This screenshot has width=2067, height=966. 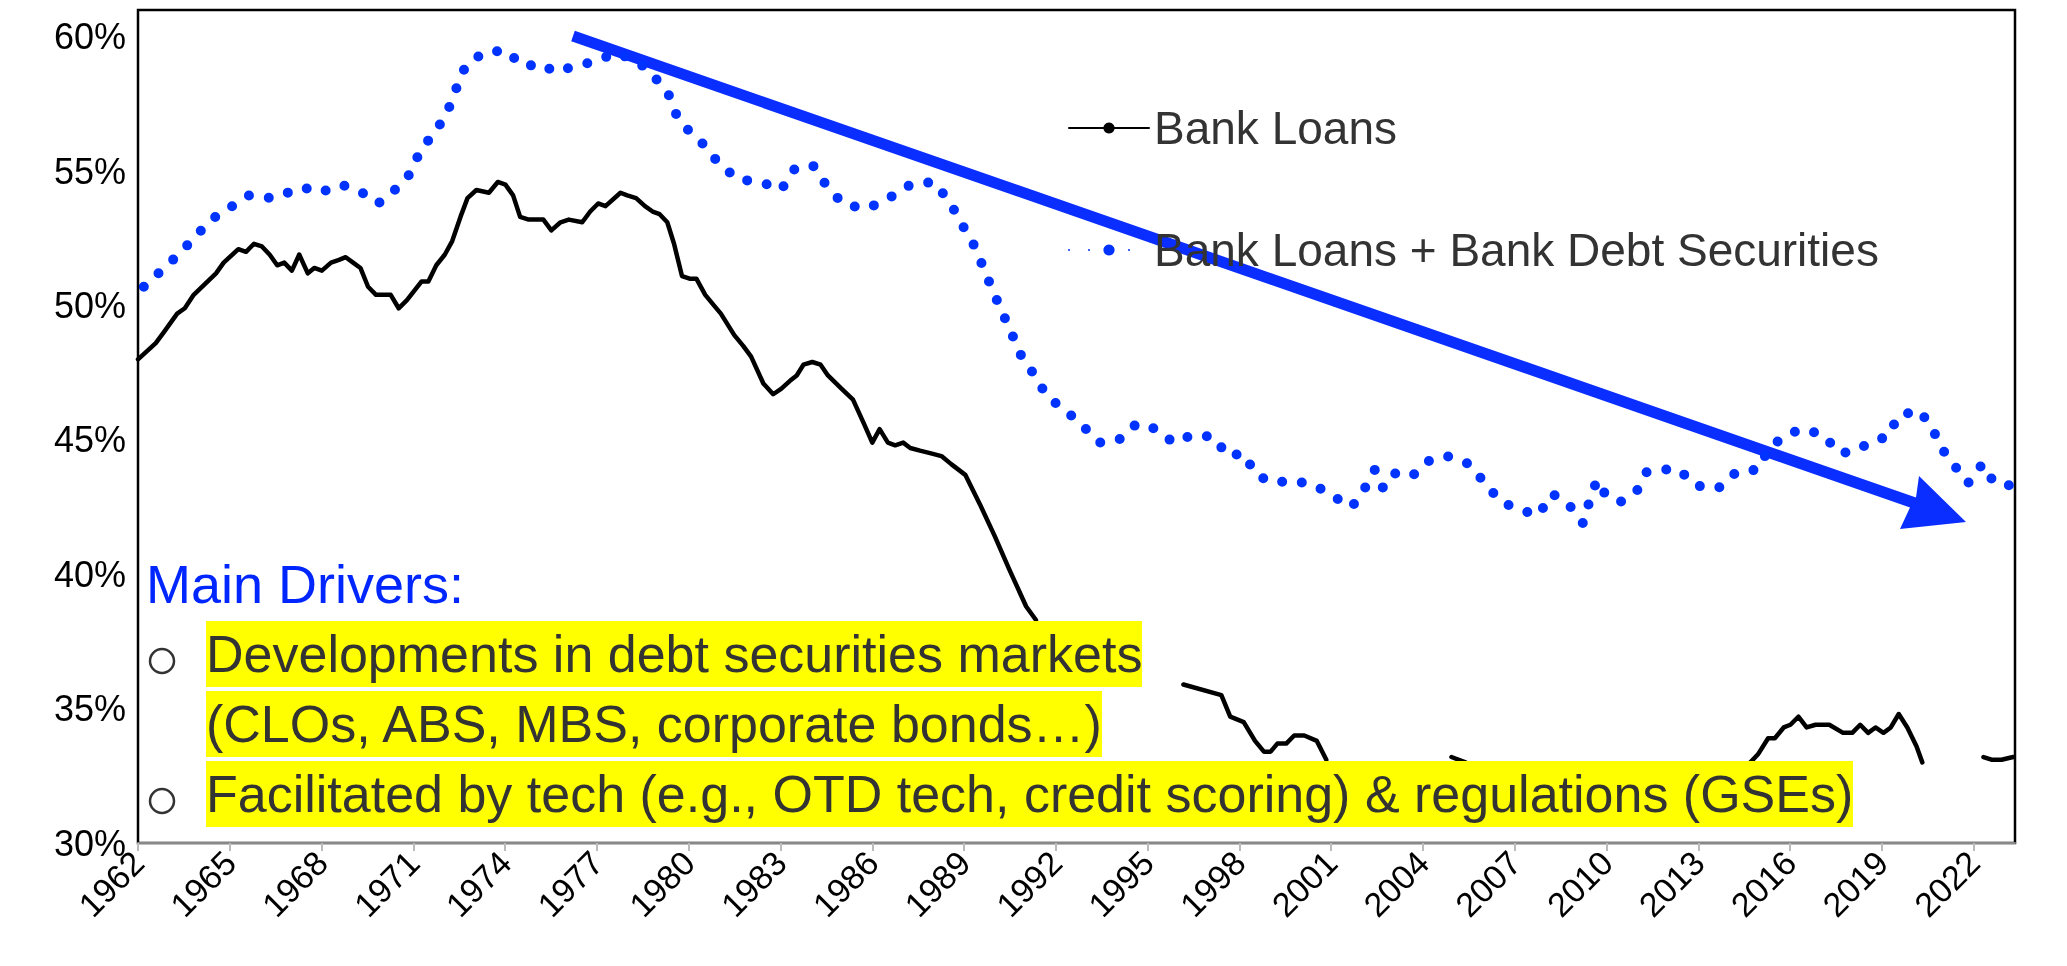 What do you see at coordinates (1030, 794) in the screenshot?
I see `annotation: Facilitated by tech (e.g., OTD tech, credit scoring) & regulations (GSEs)` at bounding box center [1030, 794].